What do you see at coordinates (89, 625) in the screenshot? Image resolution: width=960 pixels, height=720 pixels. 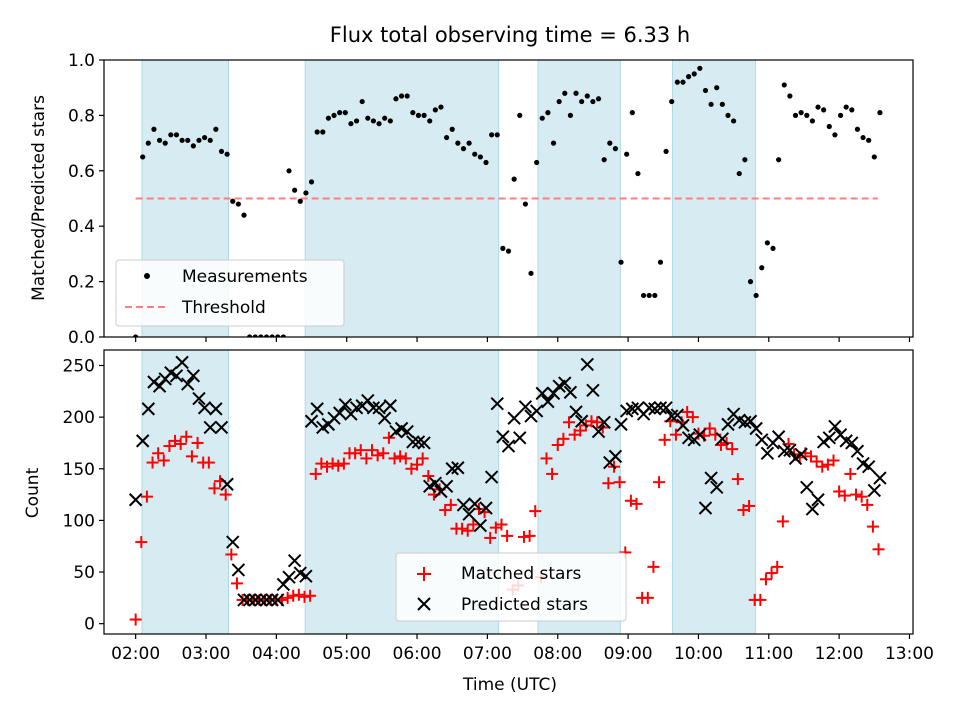 I see `count-y-tick-label: 0` at bounding box center [89, 625].